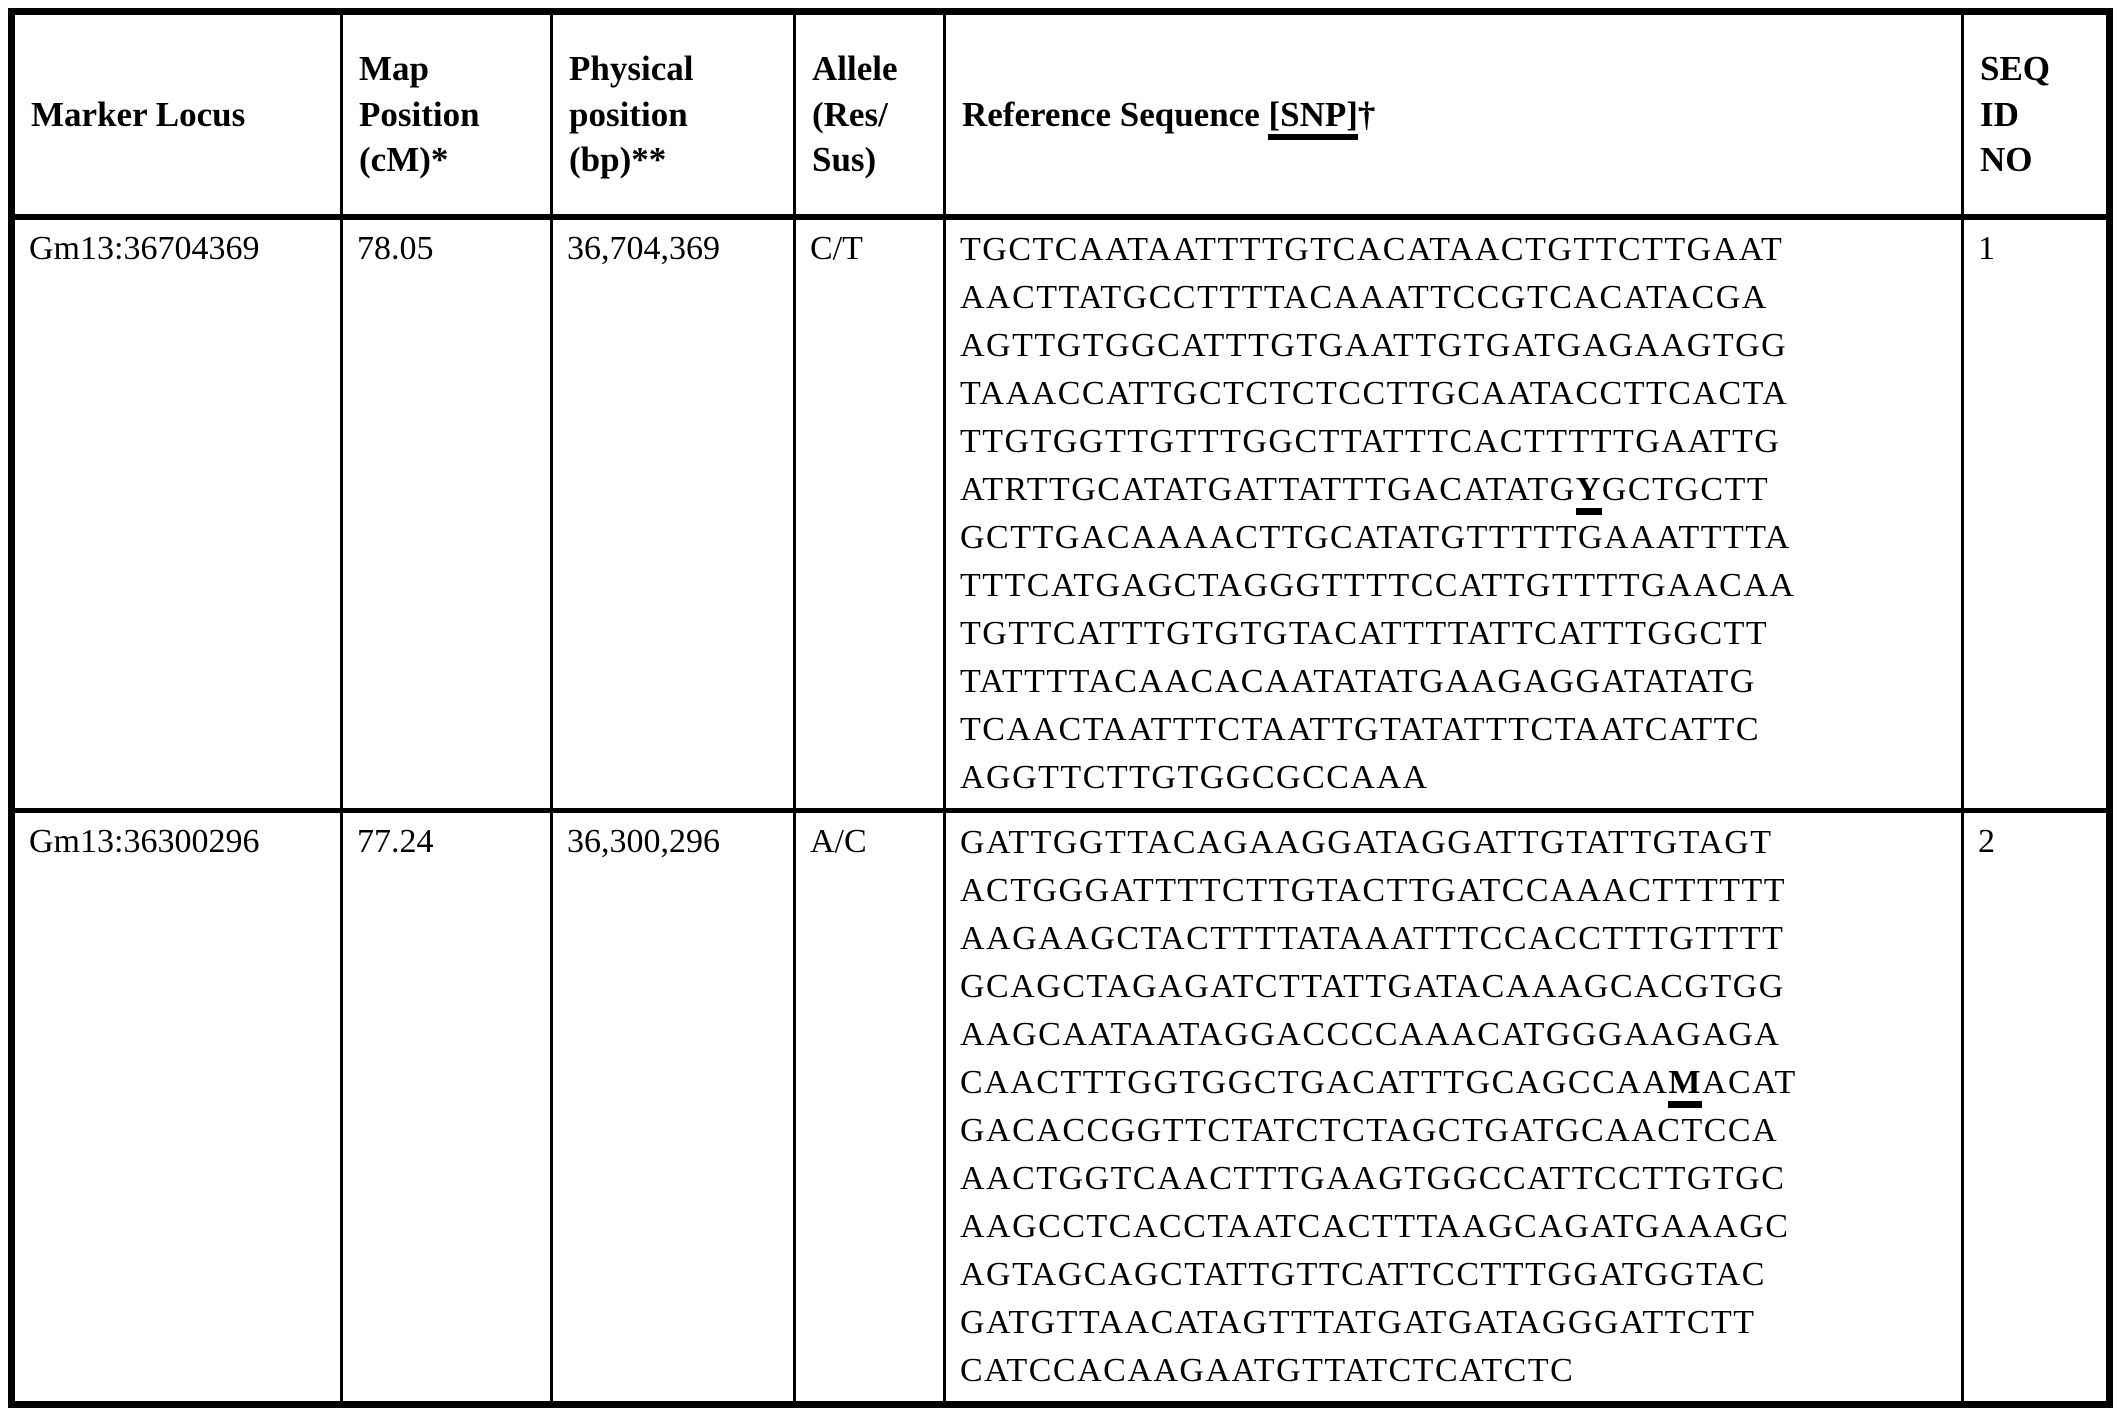  Describe the element at coordinates (176, 115) in the screenshot. I see `col-header-marker-locus: Marker Locus` at that location.